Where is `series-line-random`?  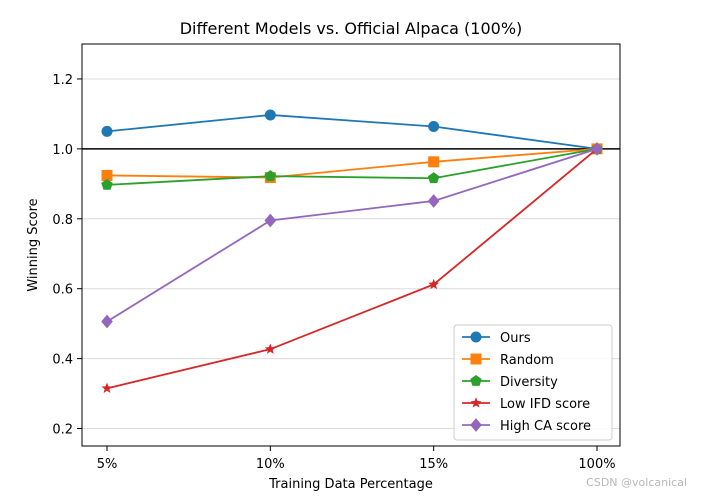 series-line-random is located at coordinates (352, 163).